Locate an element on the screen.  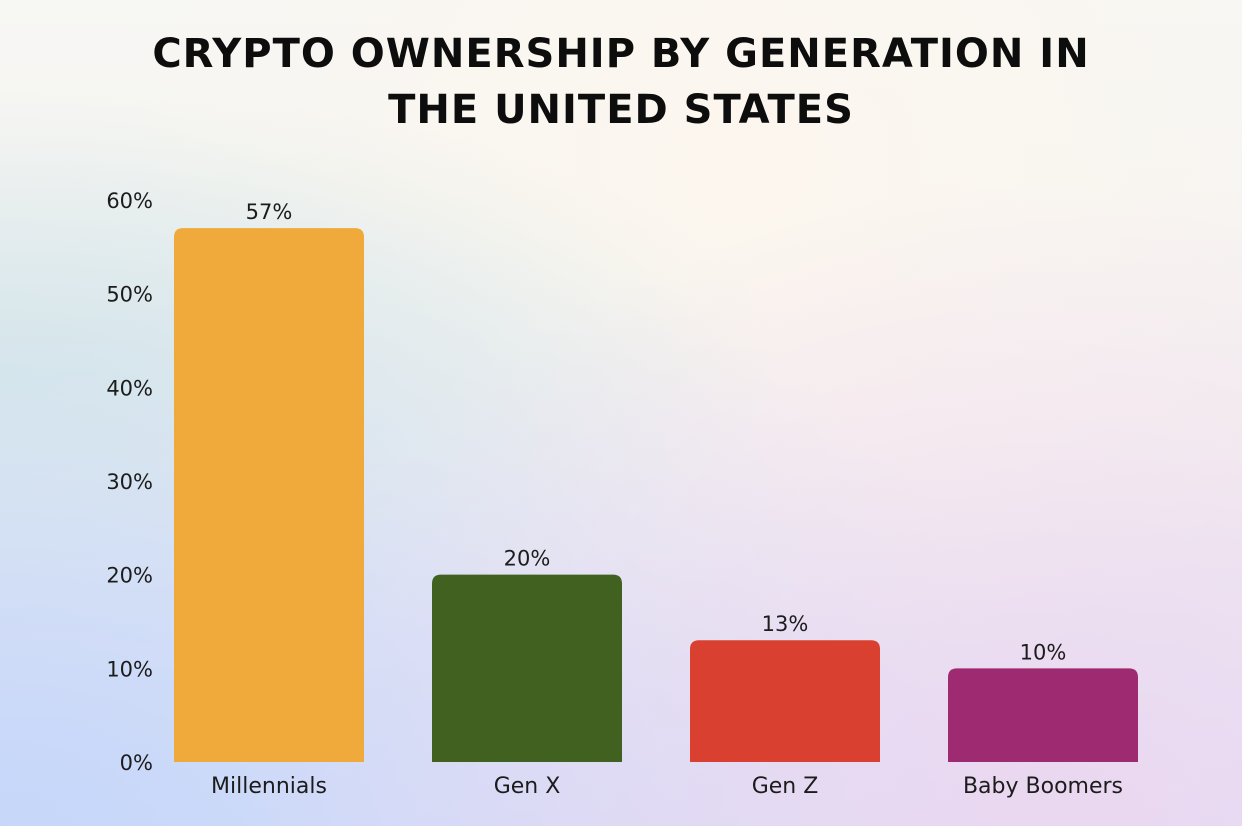
x-axis: Millennials Gen X Gen Z Baby Boomers is located at coordinates (667, 786).